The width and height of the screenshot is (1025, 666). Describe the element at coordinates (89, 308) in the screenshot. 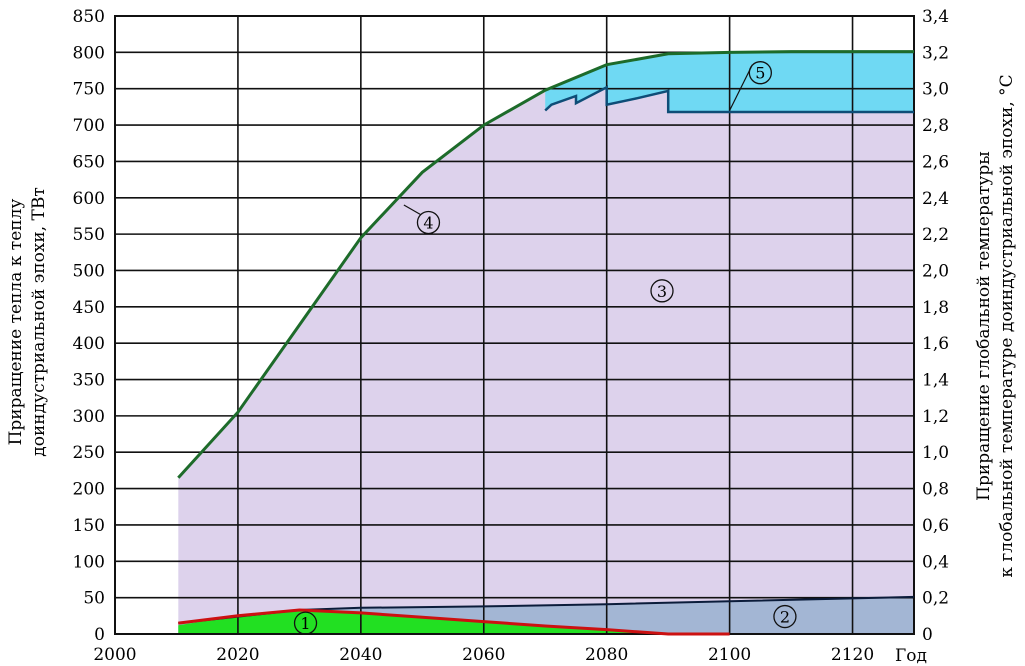

I see `y-left-tick-label-450: 450` at that location.